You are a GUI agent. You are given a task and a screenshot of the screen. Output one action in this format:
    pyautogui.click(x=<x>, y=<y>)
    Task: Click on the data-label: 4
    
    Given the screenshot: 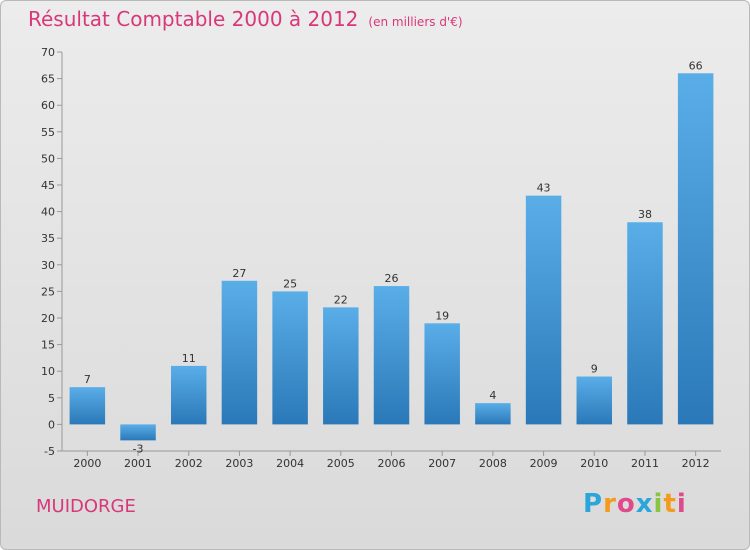 What is the action you would take?
    pyautogui.click(x=492, y=395)
    